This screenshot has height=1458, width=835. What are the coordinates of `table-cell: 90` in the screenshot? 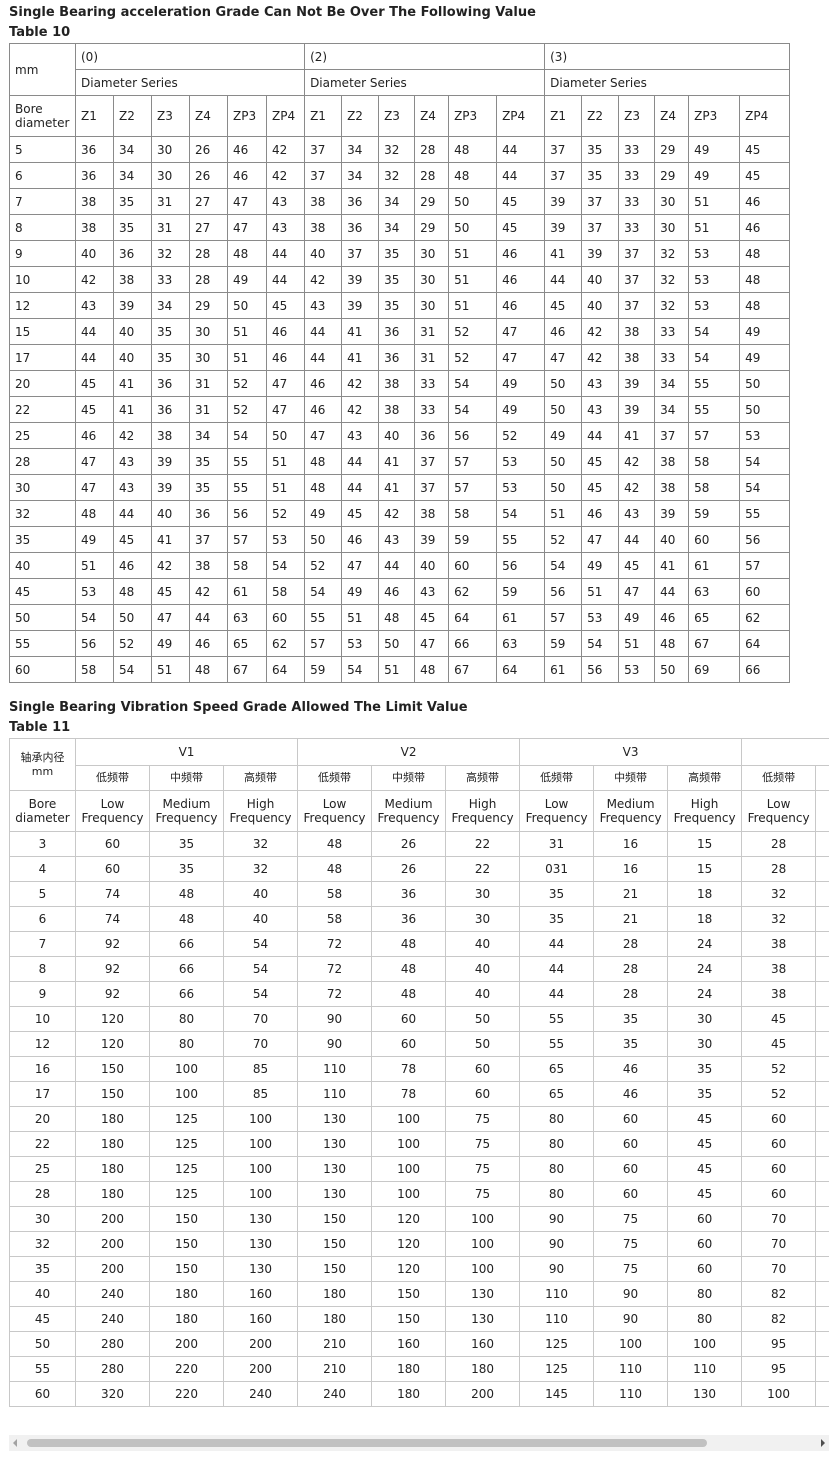 It's located at (335, 1019).